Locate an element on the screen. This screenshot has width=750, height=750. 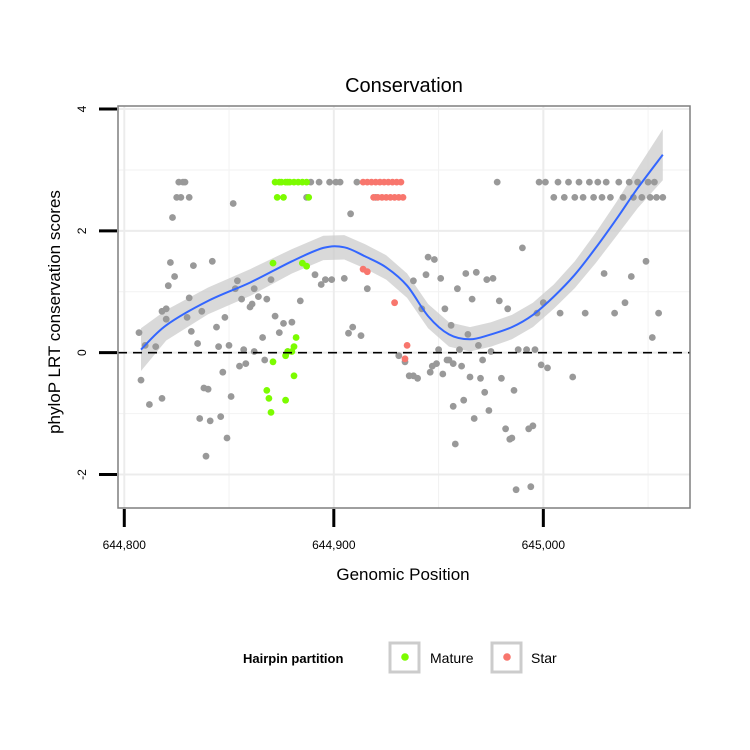
legend-label-star: Star is located at coordinates (544, 658).